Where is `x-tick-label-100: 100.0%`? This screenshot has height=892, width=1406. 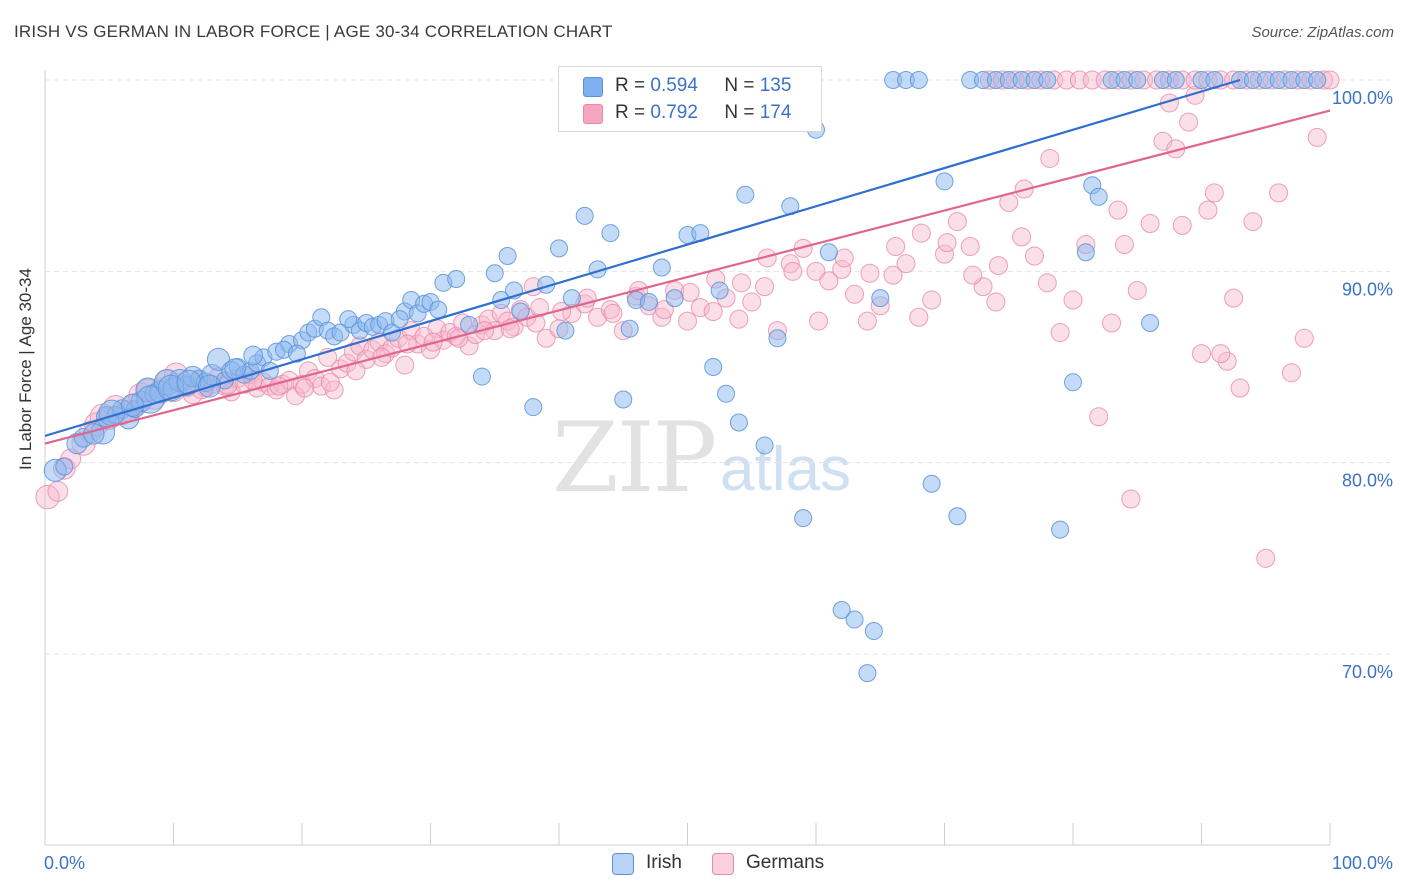
x-tick-label-100: 100.0% is located at coordinates (1362, 863).